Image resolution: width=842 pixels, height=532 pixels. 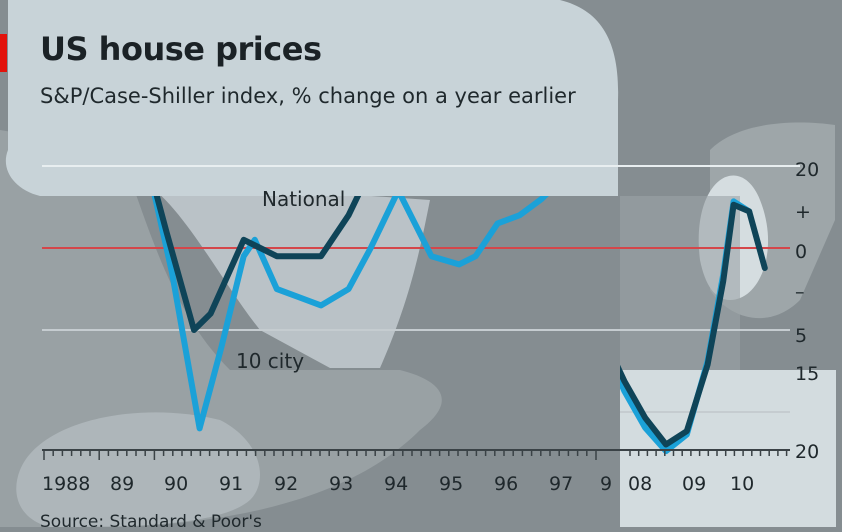 What do you see at coordinates (801, 336) in the screenshot?
I see `y-tick-label: 5` at bounding box center [801, 336].